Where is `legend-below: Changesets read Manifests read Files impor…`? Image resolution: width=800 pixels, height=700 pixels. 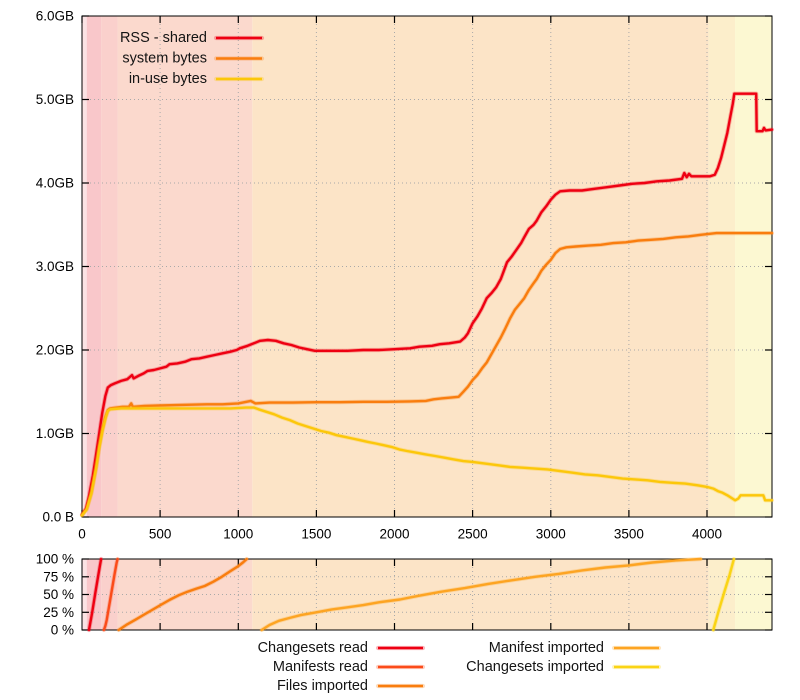 legend-below: Changesets read Manifests read Files impor… is located at coordinates (460, 667).